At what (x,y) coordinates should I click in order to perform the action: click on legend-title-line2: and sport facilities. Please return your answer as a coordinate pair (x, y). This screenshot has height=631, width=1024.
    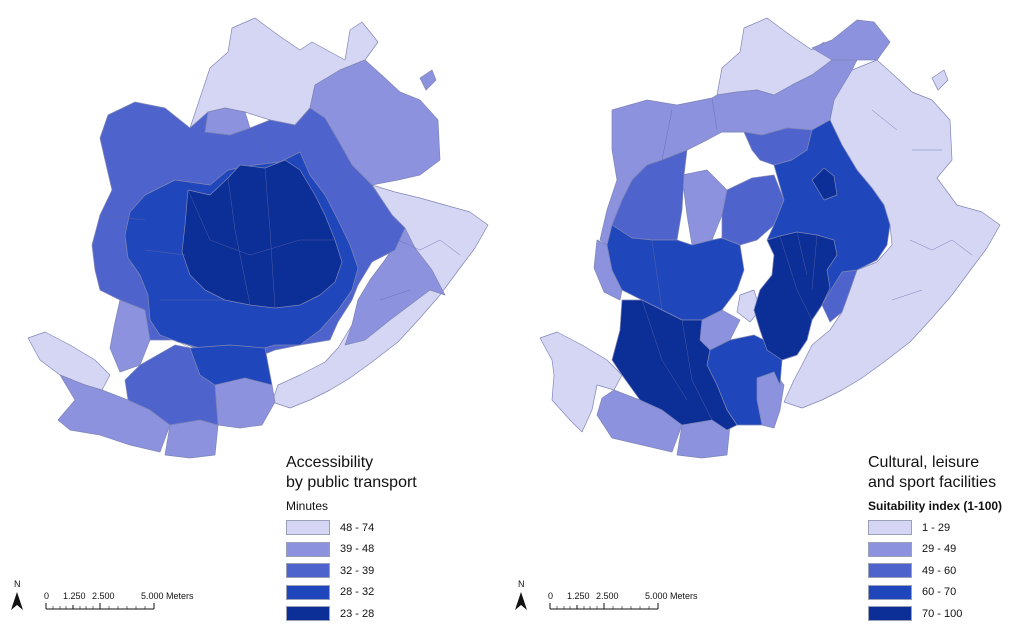
    Looking at the image, I should click on (932, 482).